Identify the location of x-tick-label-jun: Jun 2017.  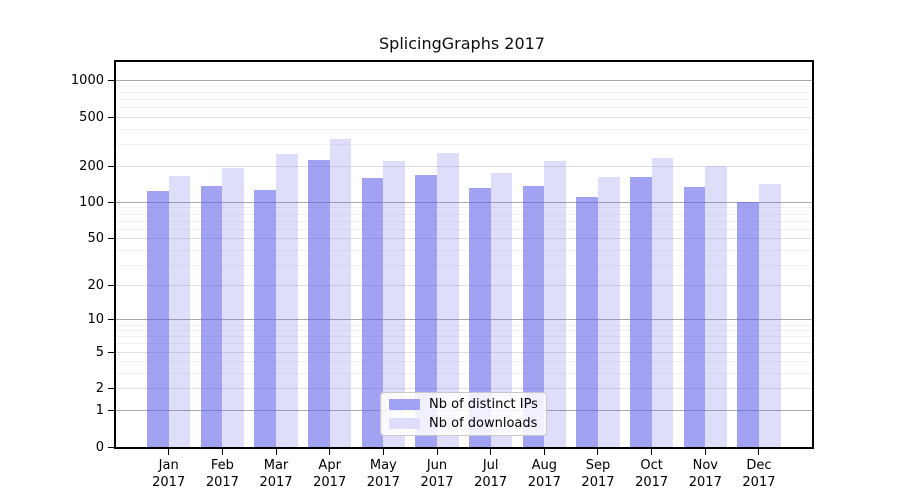
(437, 474).